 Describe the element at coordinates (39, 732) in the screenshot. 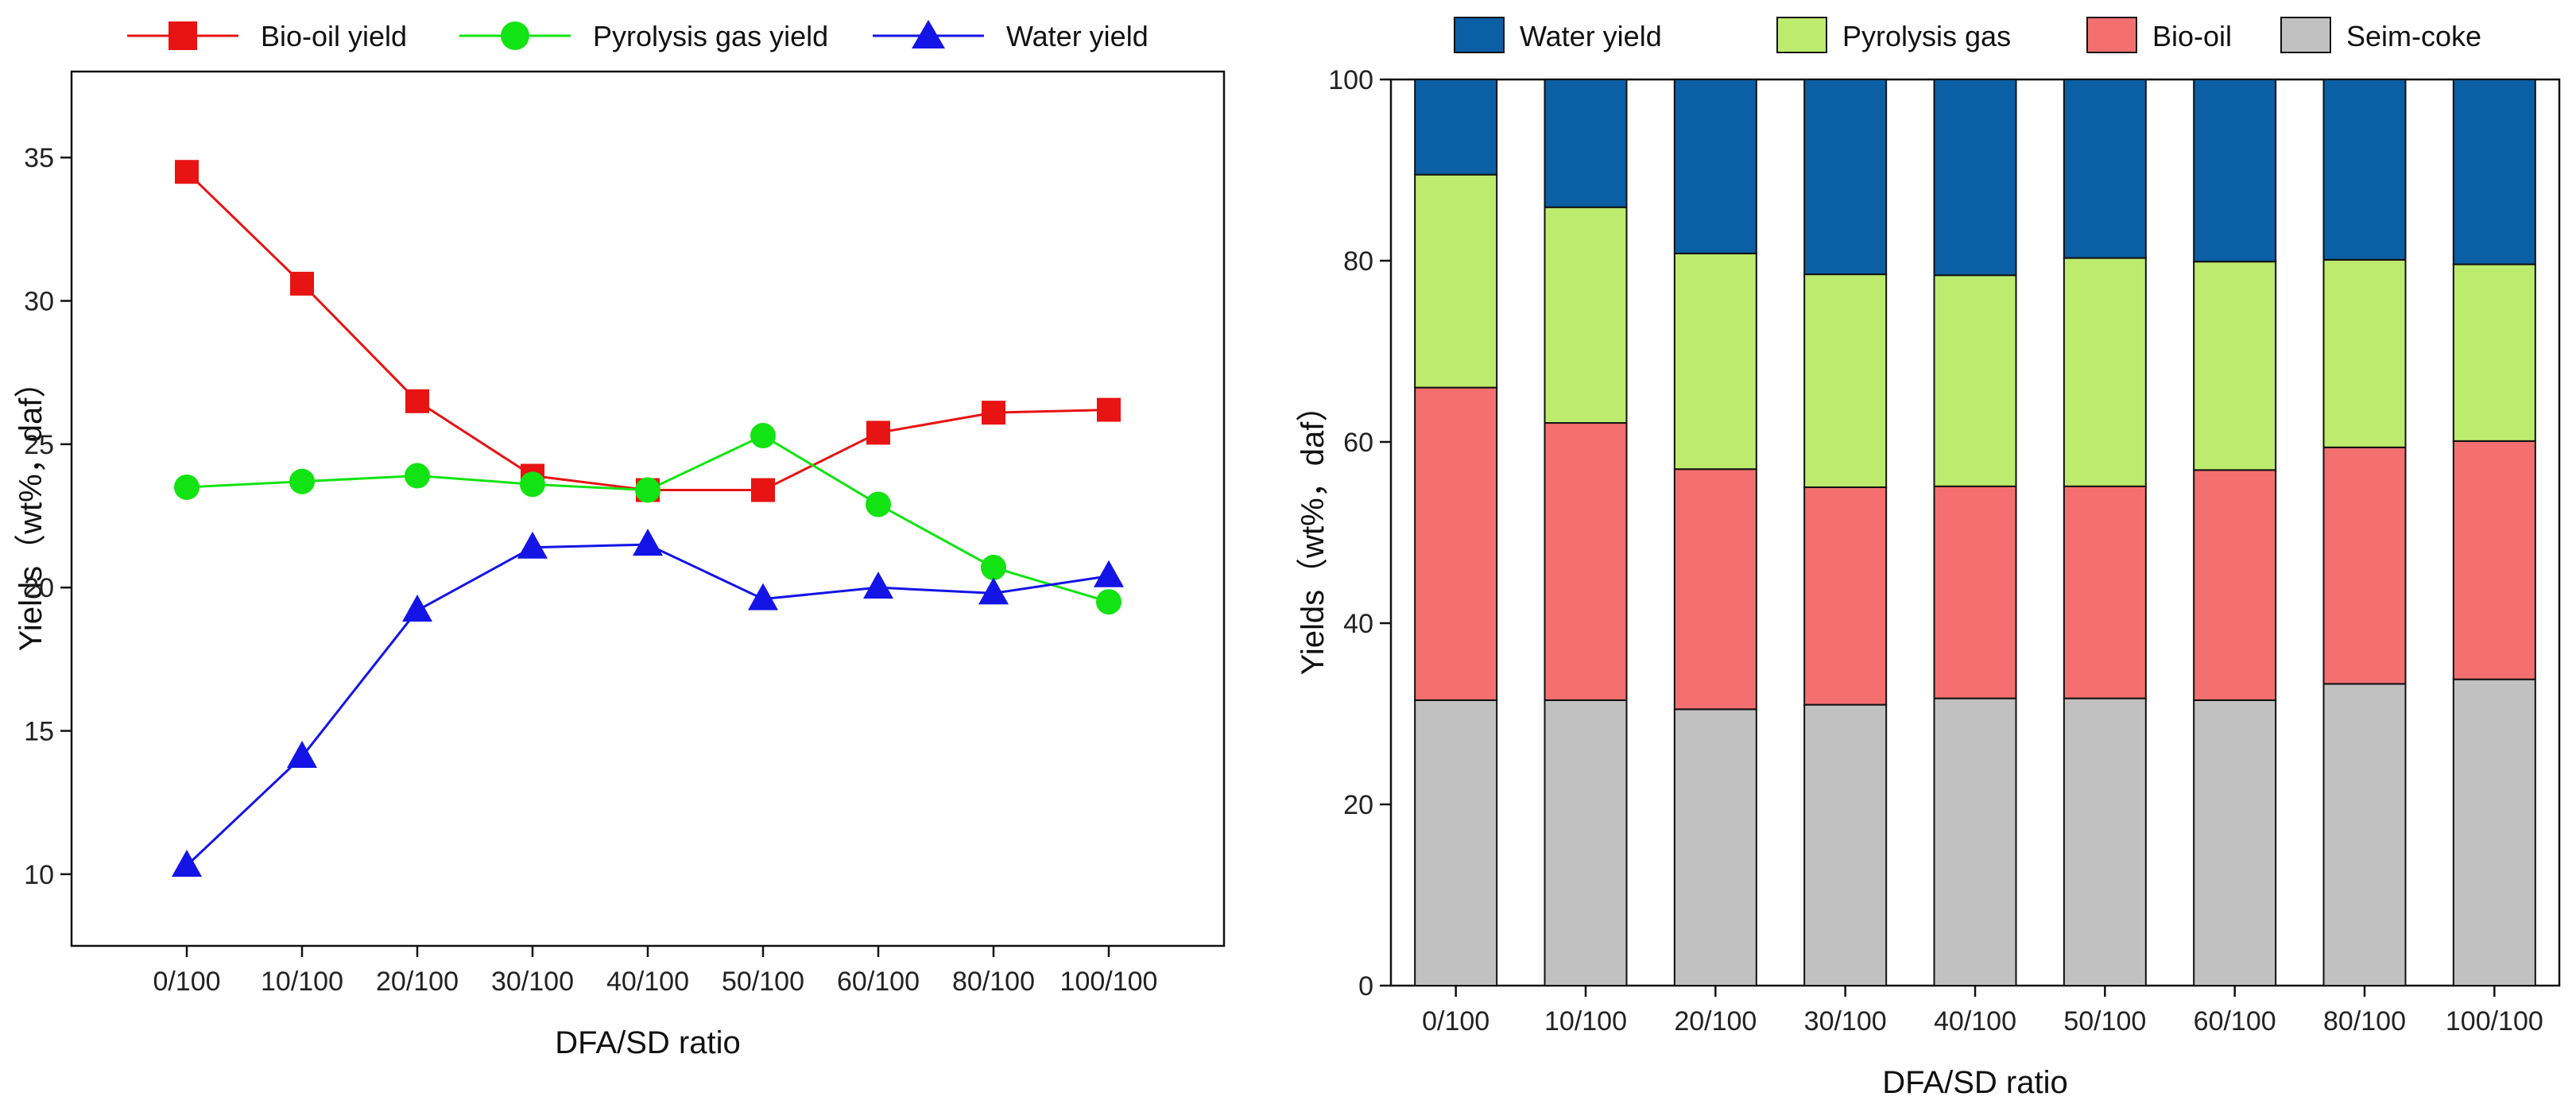

I see `y-tick-label: 15` at that location.